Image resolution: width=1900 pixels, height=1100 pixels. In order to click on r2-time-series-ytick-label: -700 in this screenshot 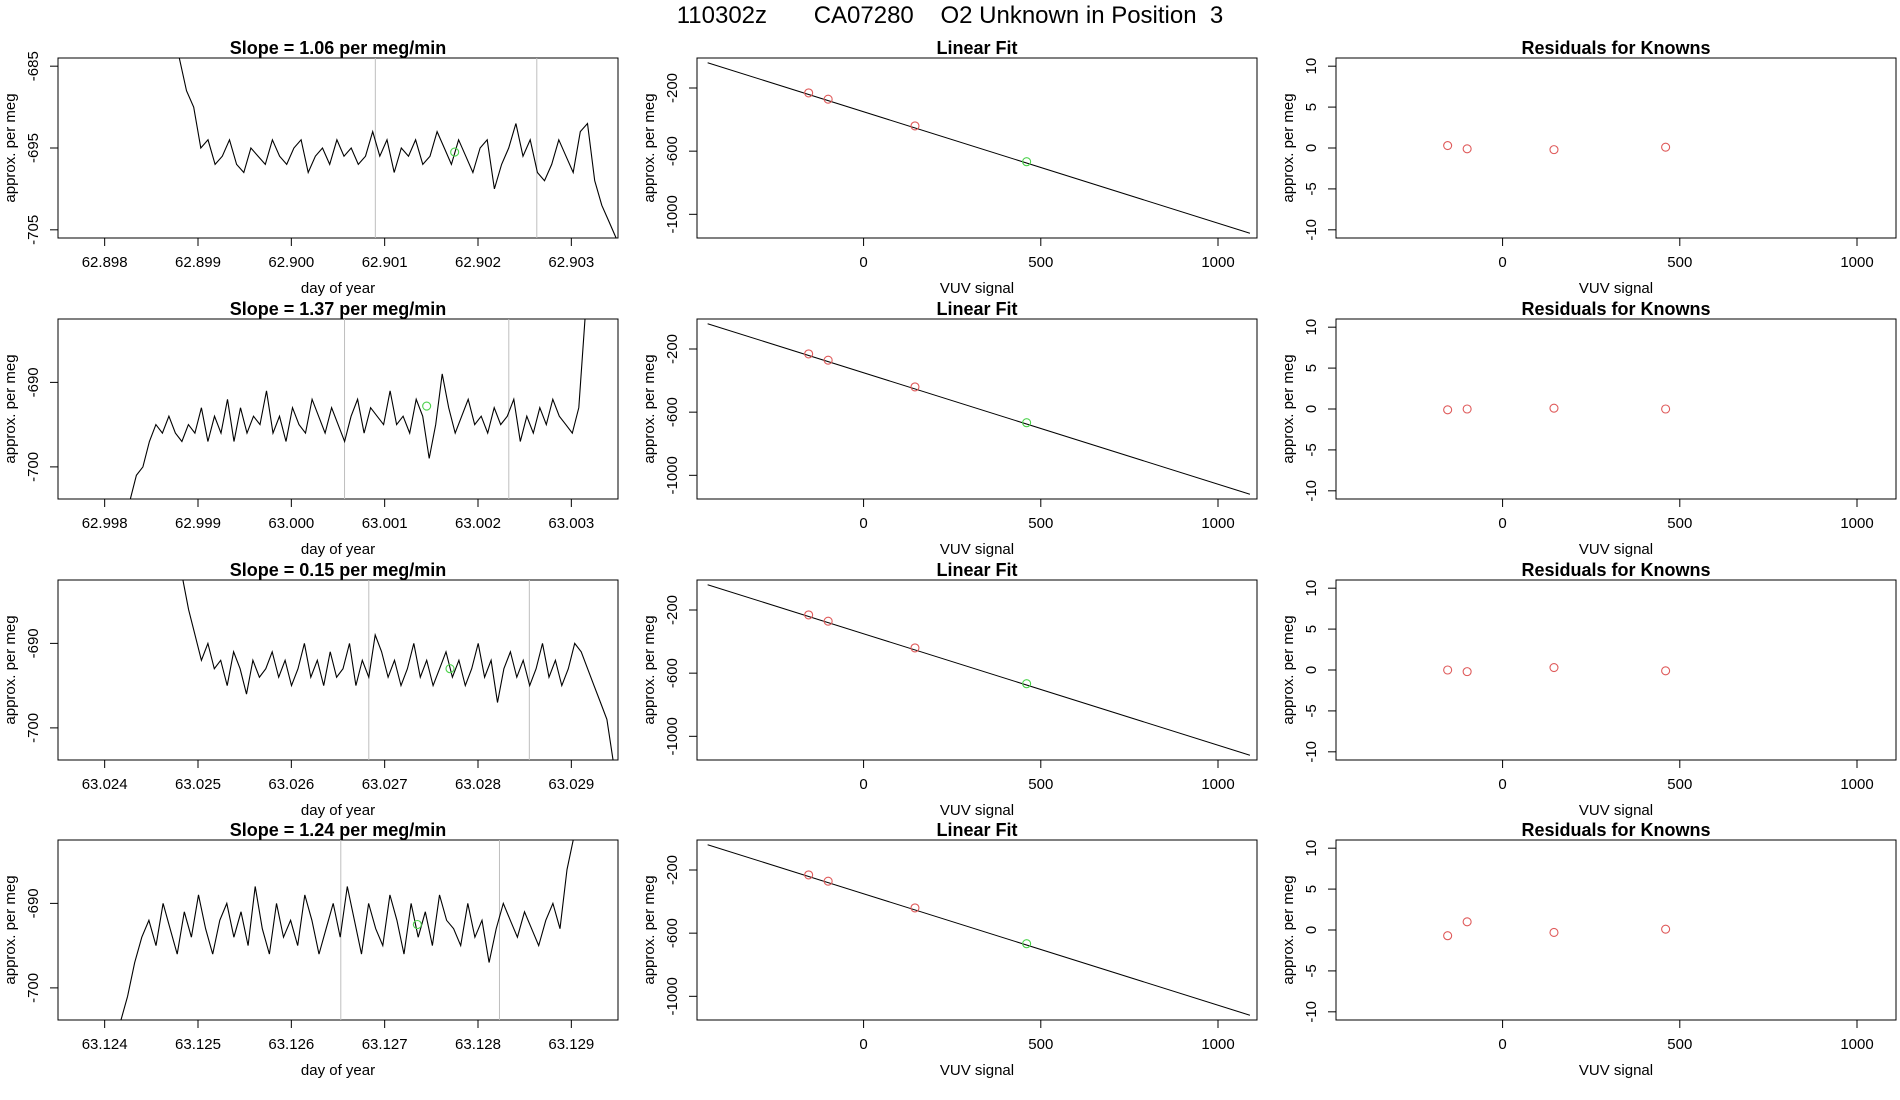, I will do `click(33, 467)`.